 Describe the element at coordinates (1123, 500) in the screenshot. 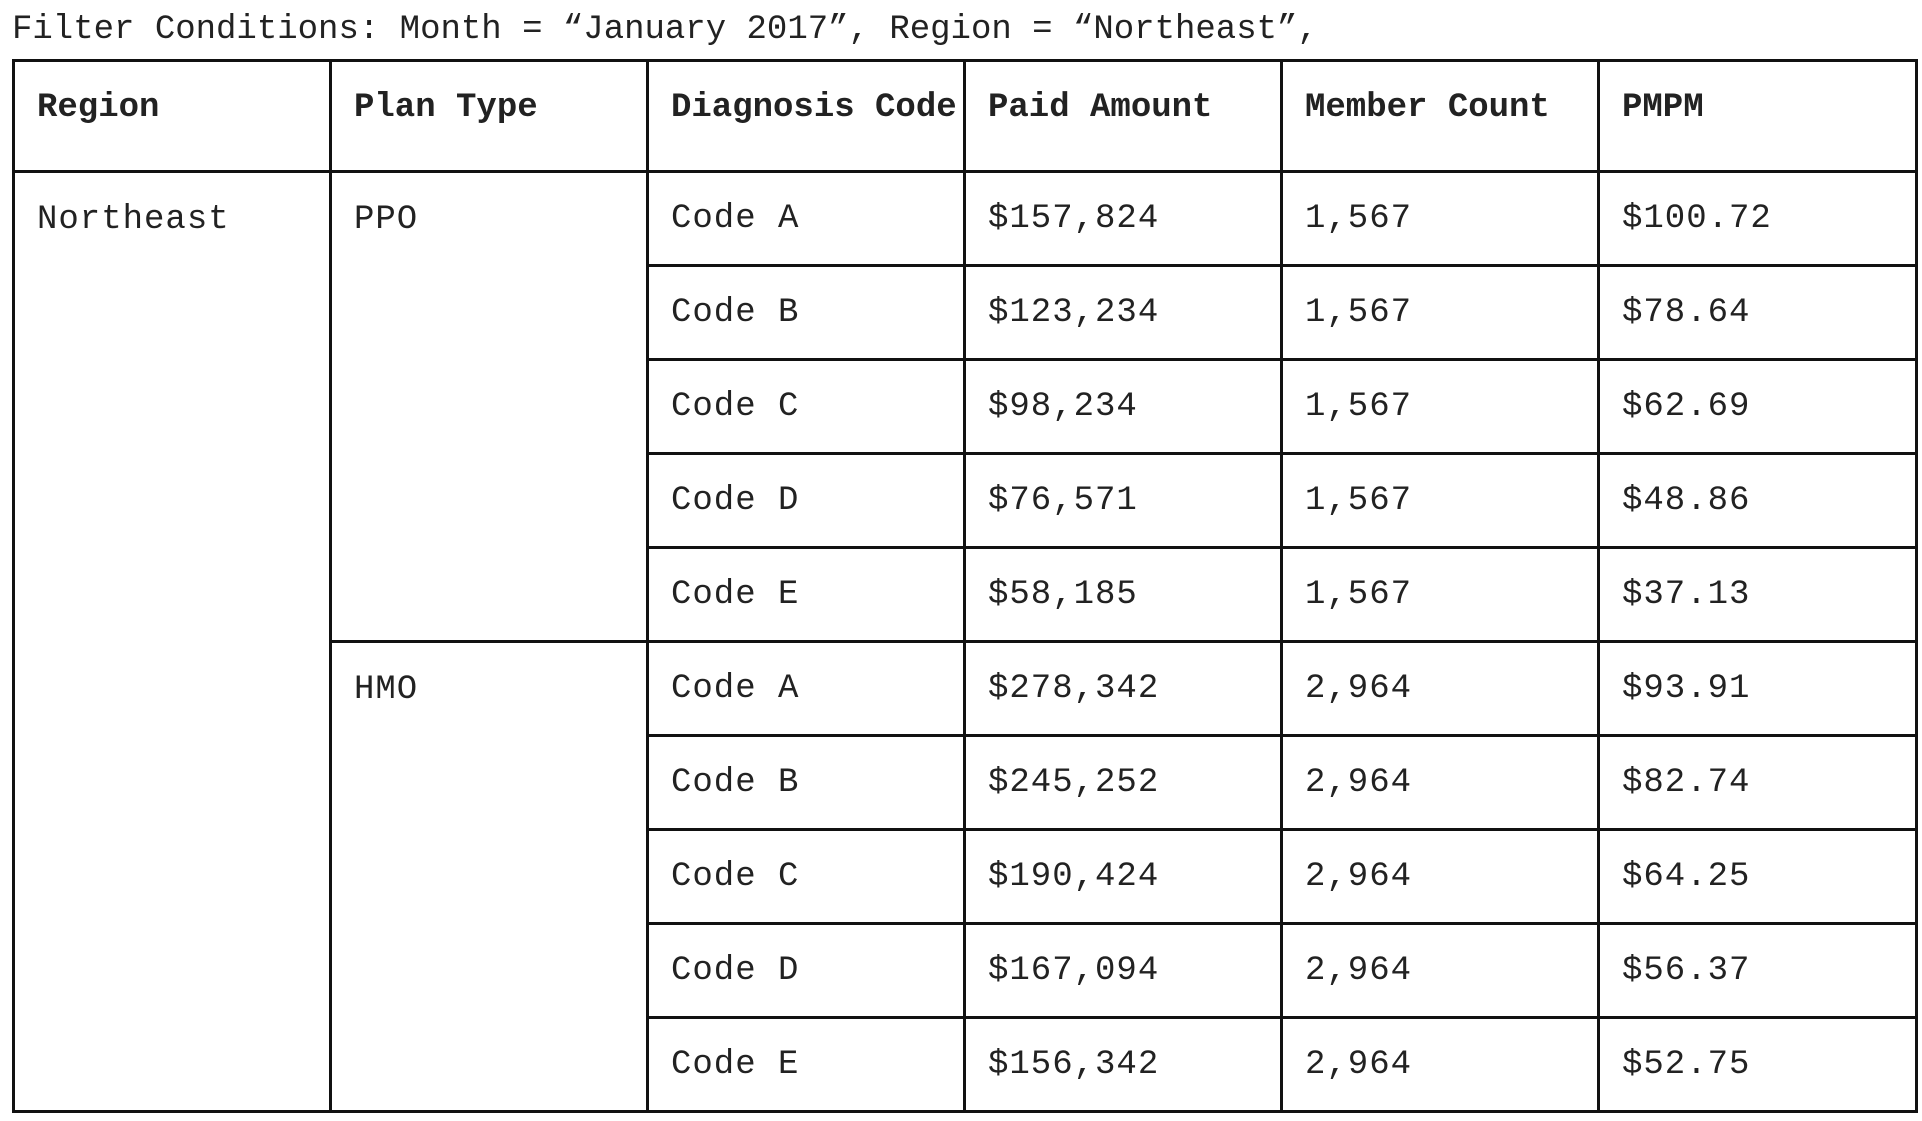

I see `paid-amount-cell: $76,571` at that location.